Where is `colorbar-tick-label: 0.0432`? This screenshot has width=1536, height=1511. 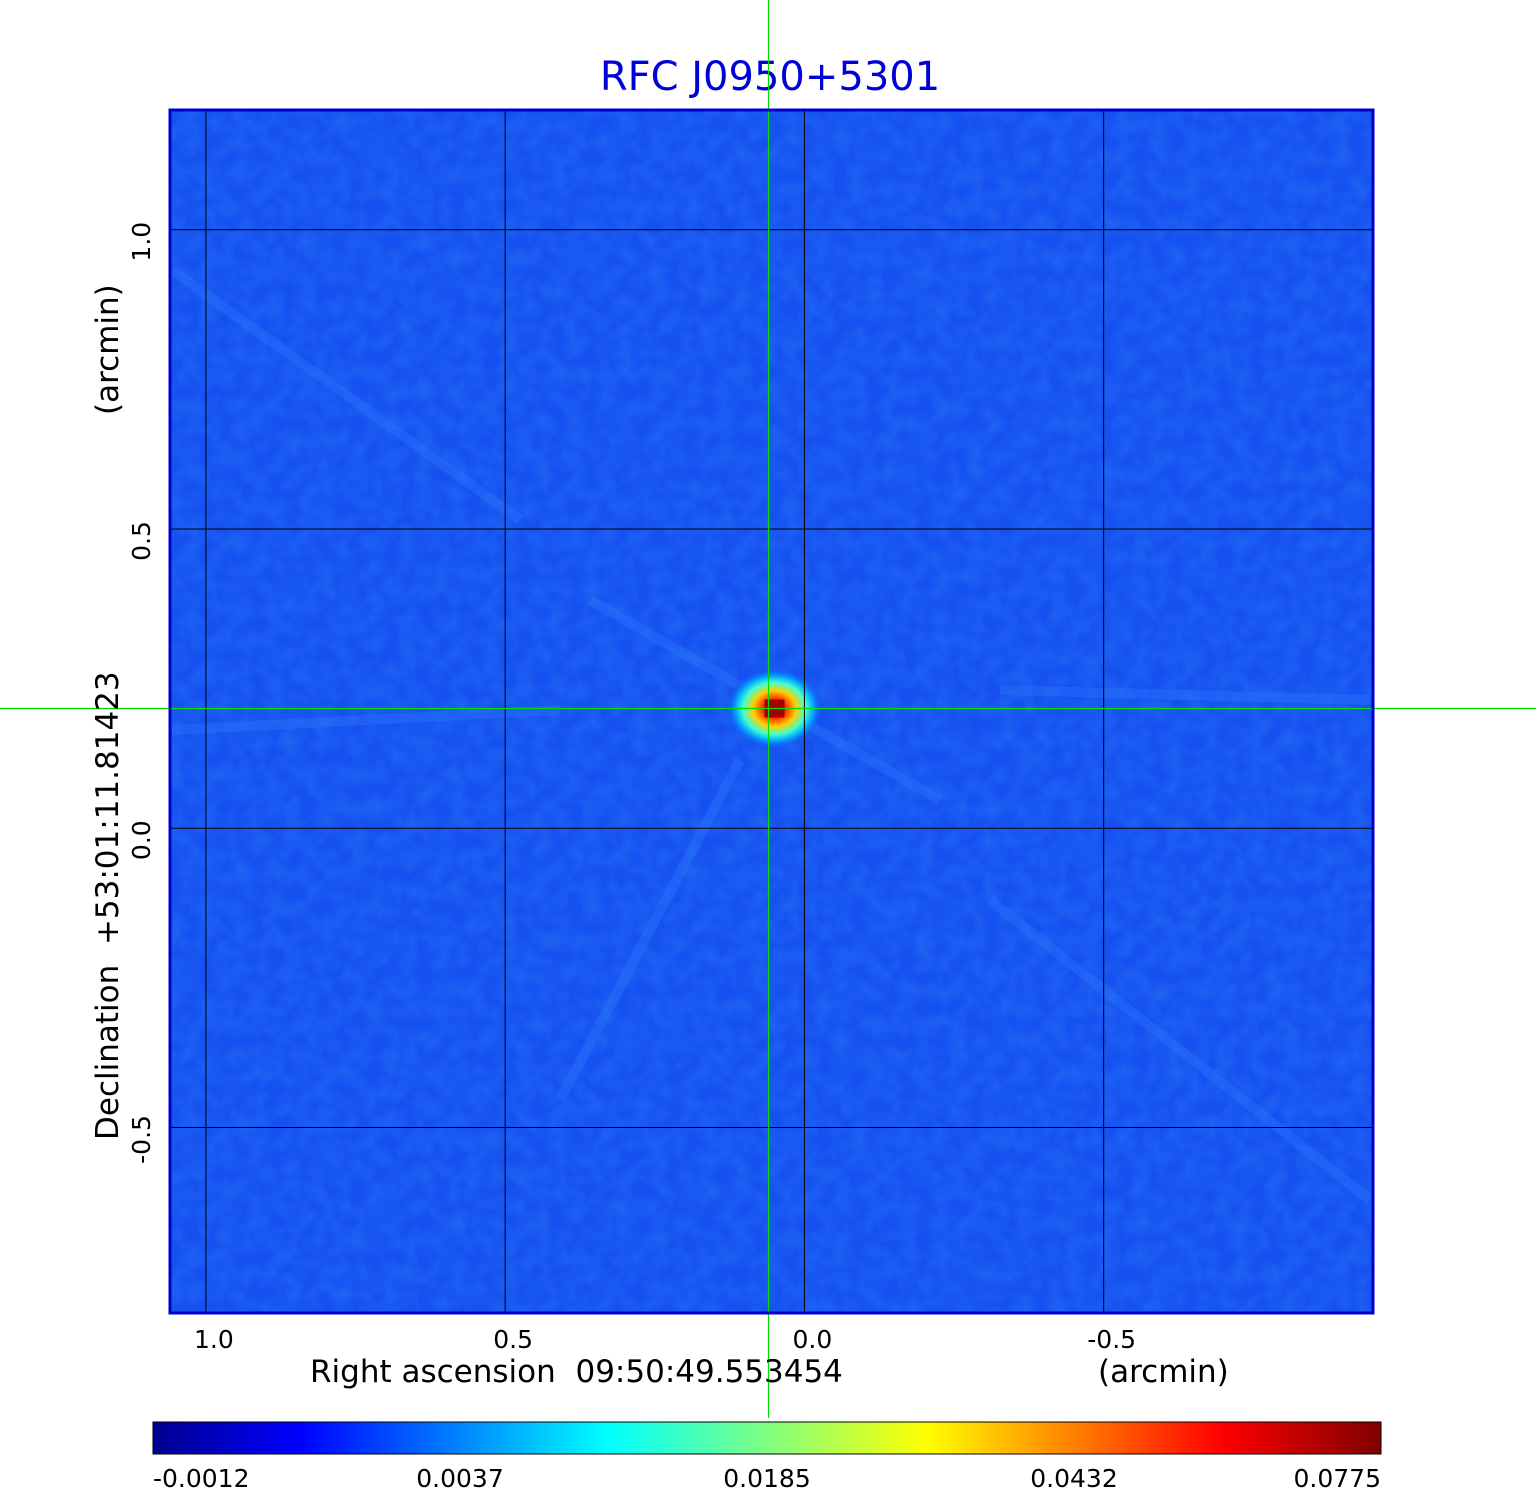 colorbar-tick-label: 0.0432 is located at coordinates (1073, 1478).